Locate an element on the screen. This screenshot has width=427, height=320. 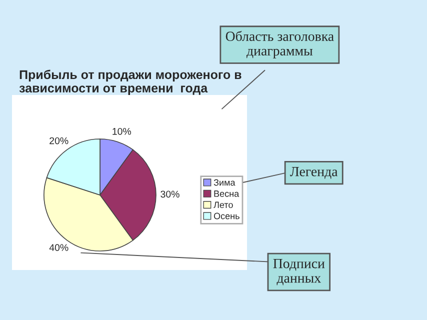
text: Легенда is located at coordinates (314, 173).